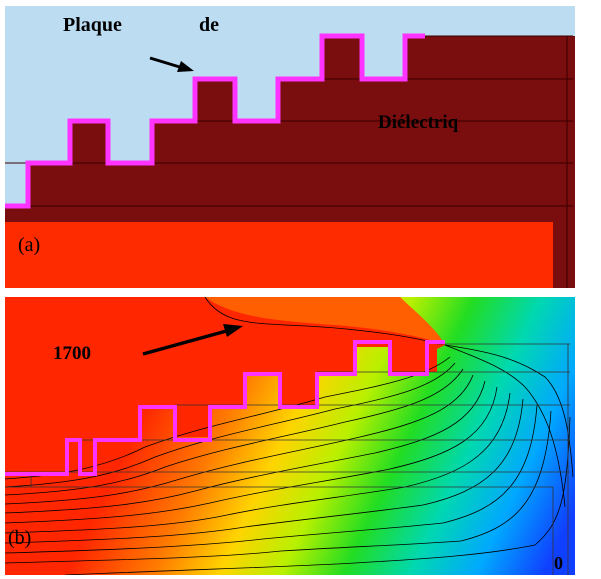 The width and height of the screenshot is (601, 579). Describe the element at coordinates (185, 66) in the screenshot. I see `plate-arrow-head` at that location.